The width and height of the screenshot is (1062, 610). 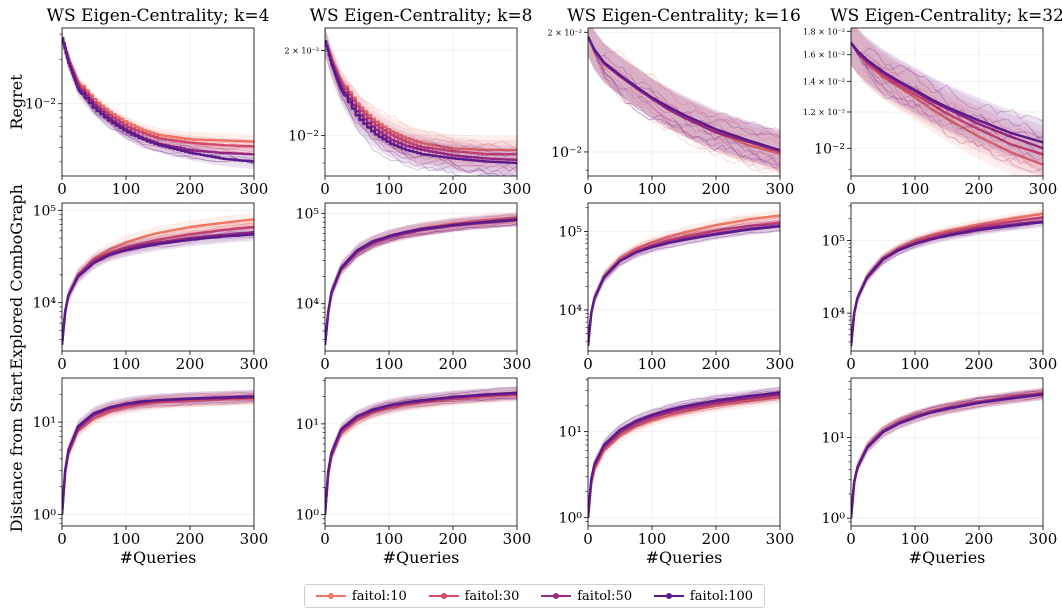 I want to click on legend-item-faitol-50: faitol:50, so click(x=586, y=596).